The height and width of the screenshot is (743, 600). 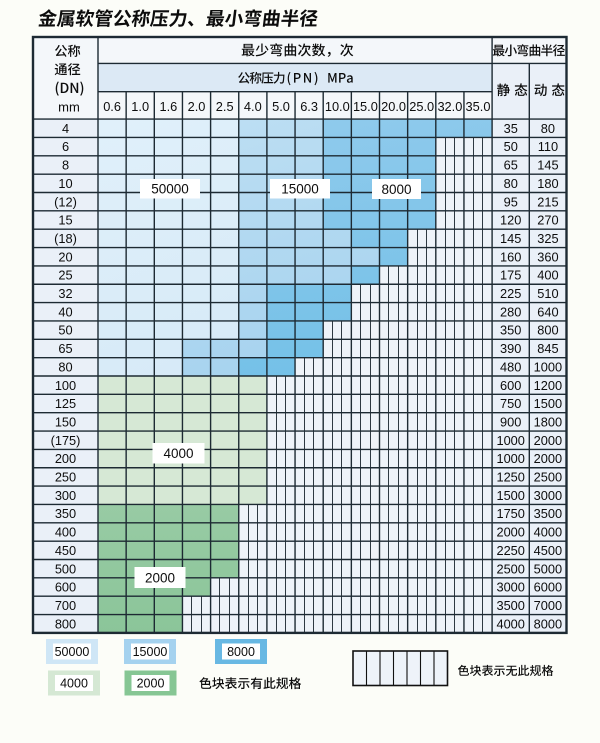 What do you see at coordinates (510, 348) in the screenshot?
I see `svg-text: 390` at bounding box center [510, 348].